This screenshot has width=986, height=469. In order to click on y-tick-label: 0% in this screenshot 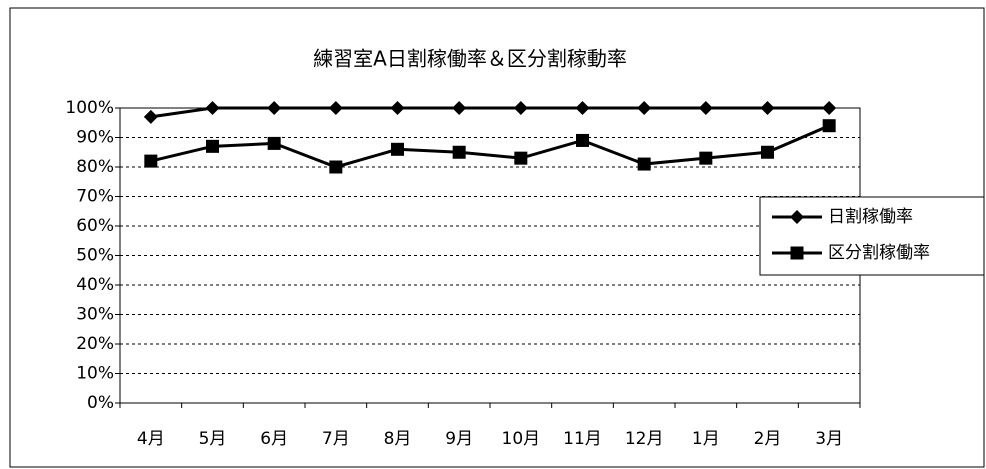, I will do `click(100, 403)`.